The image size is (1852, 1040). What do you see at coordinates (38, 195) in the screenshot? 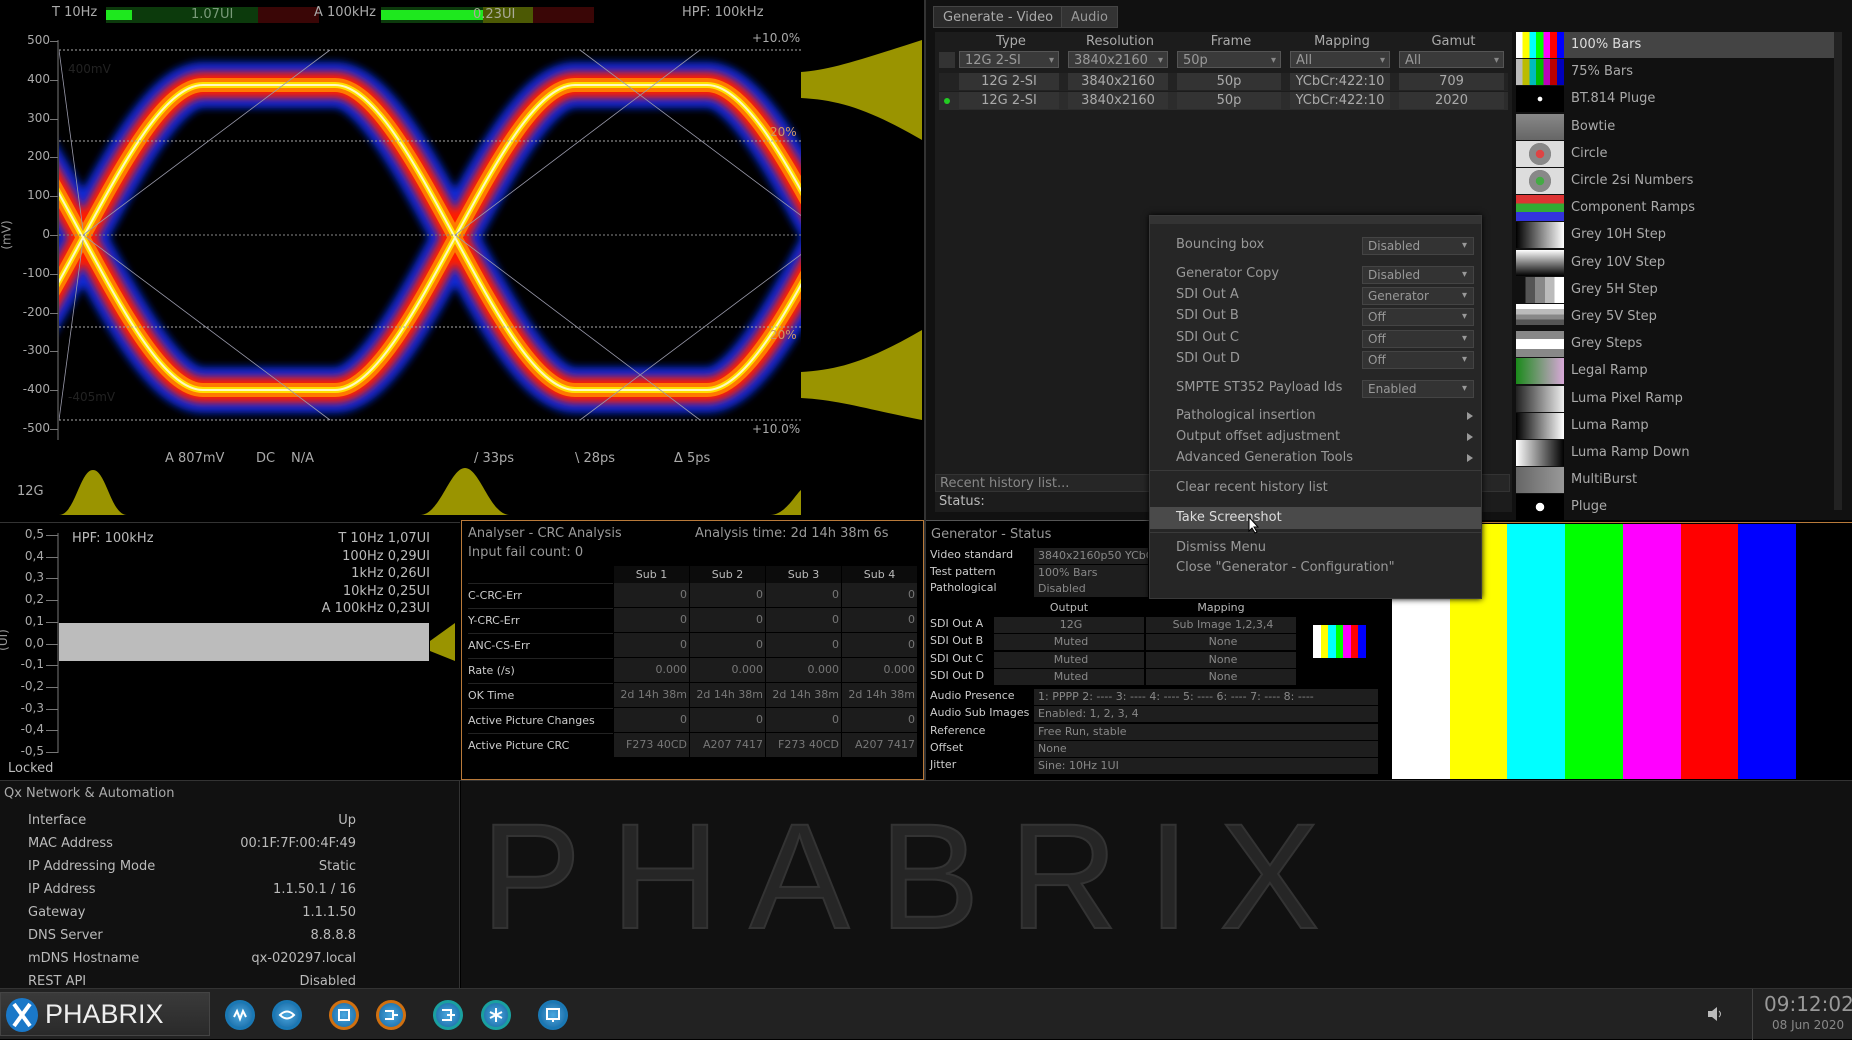
I see `y-tick-label: 100` at bounding box center [38, 195].